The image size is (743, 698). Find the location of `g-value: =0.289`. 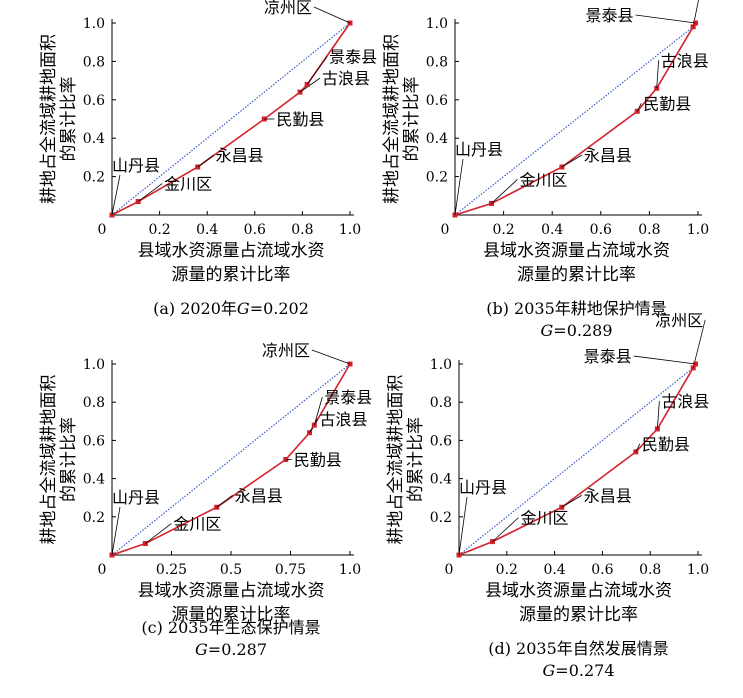

g-value: =0.289 is located at coordinates (582, 330).